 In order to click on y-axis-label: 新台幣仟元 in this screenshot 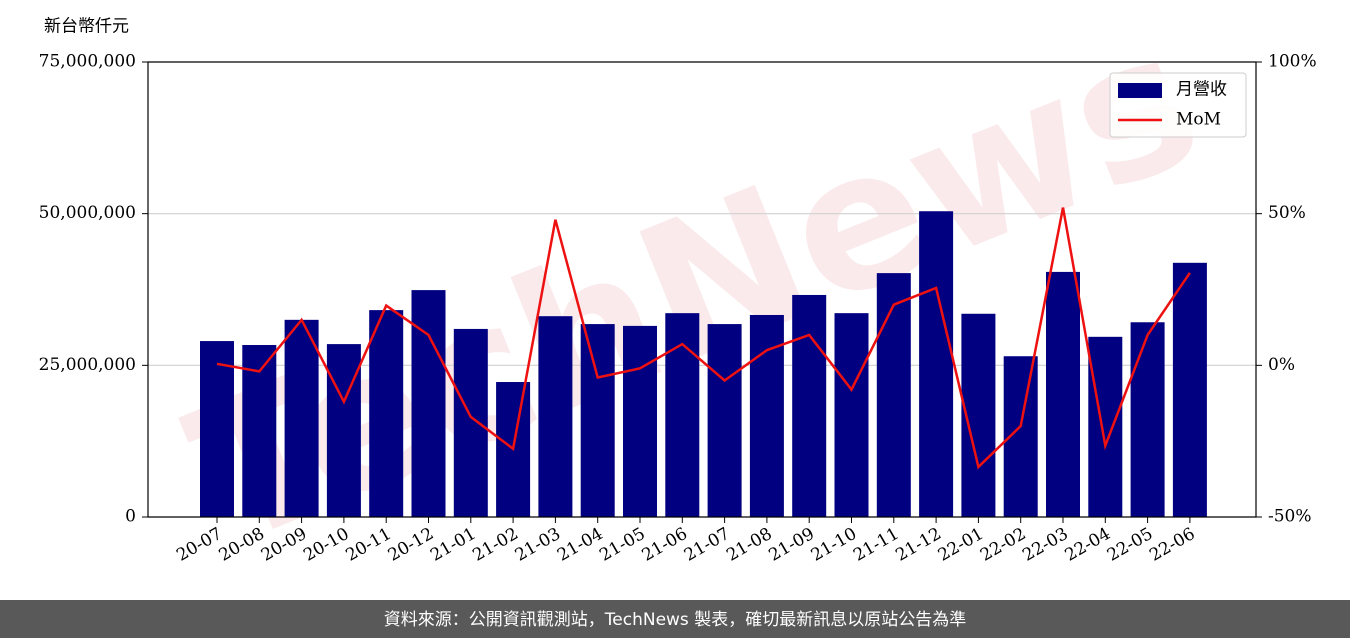, I will do `click(86, 27)`.